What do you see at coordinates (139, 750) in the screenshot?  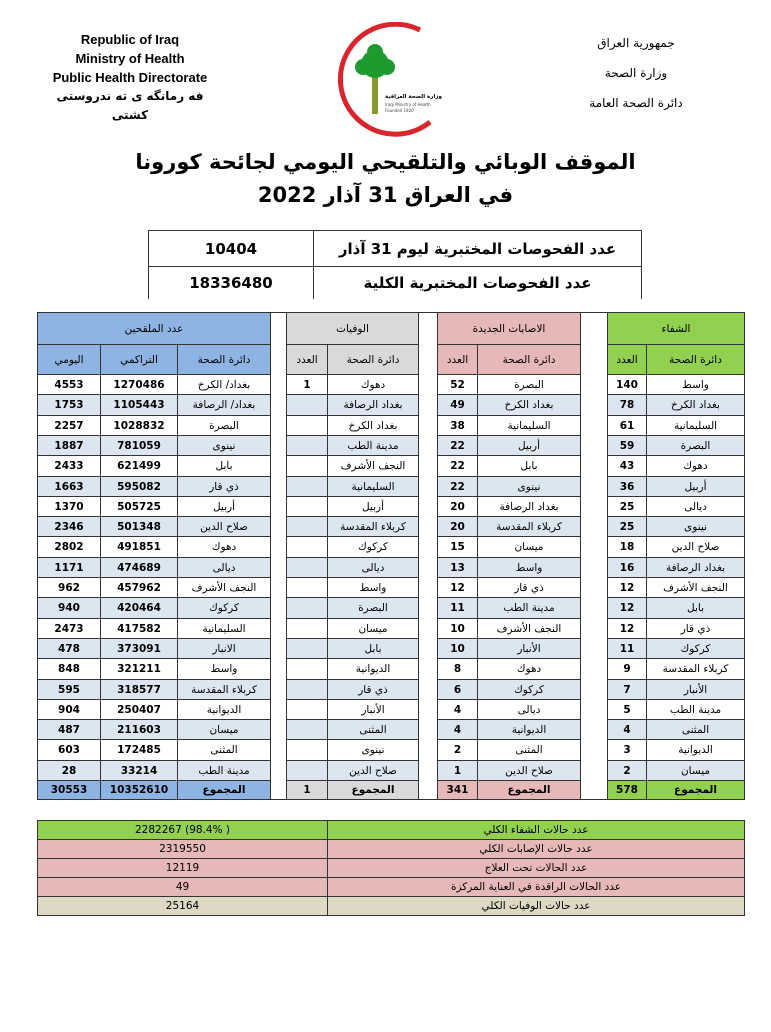 I see `vaccinated-cumulative-cell: 172485` at bounding box center [139, 750].